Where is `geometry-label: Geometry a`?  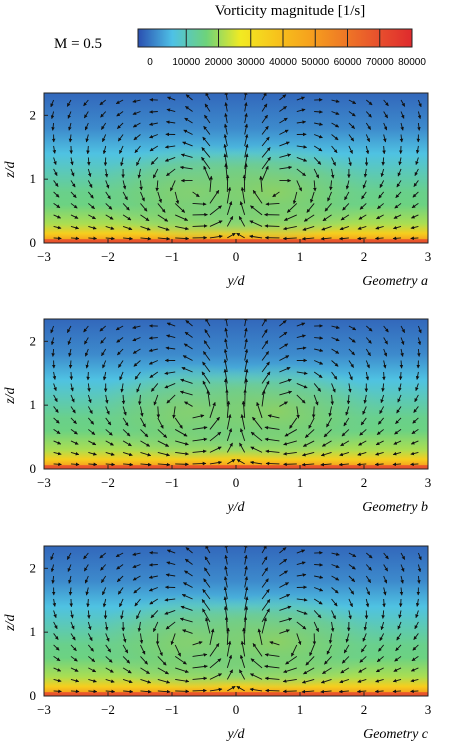
geometry-label: Geometry a is located at coordinates (395, 281).